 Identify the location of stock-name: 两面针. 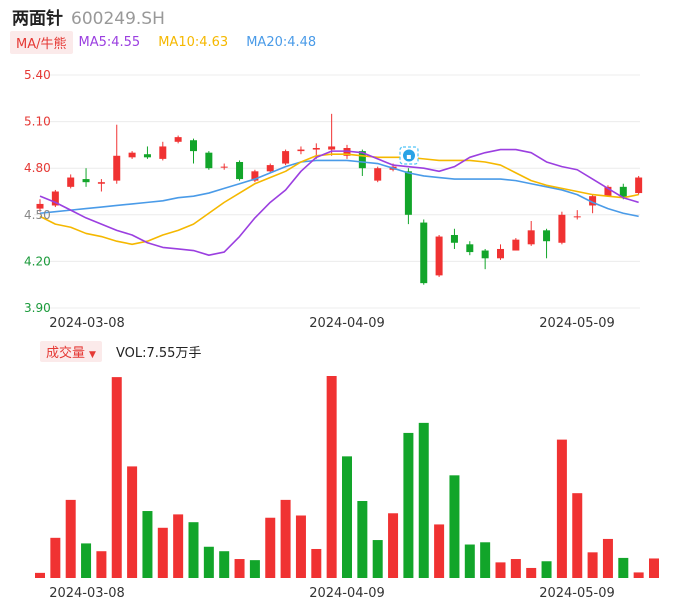
(37, 19).